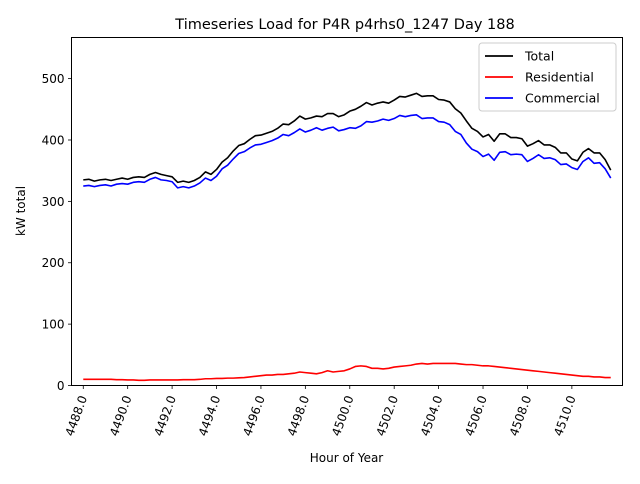 Image resolution: width=640 pixels, height=484 pixels. What do you see at coordinates (53, 263) in the screenshot?
I see `y-tick-label: 200` at bounding box center [53, 263].